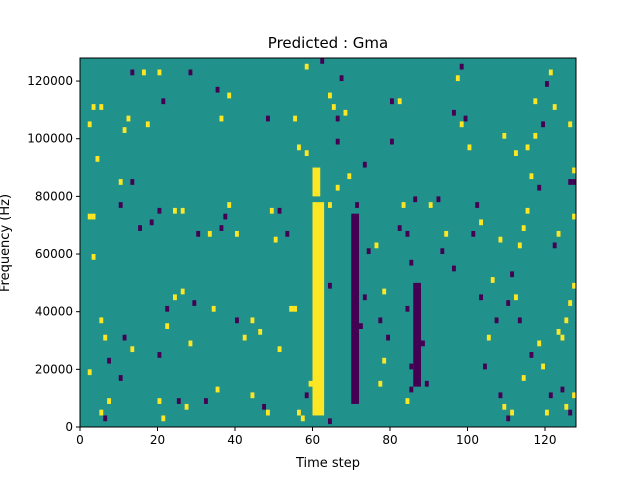 The width and height of the screenshot is (640, 480). What do you see at coordinates (234, 440) in the screenshot?
I see `x-tick-label: 40` at bounding box center [234, 440].